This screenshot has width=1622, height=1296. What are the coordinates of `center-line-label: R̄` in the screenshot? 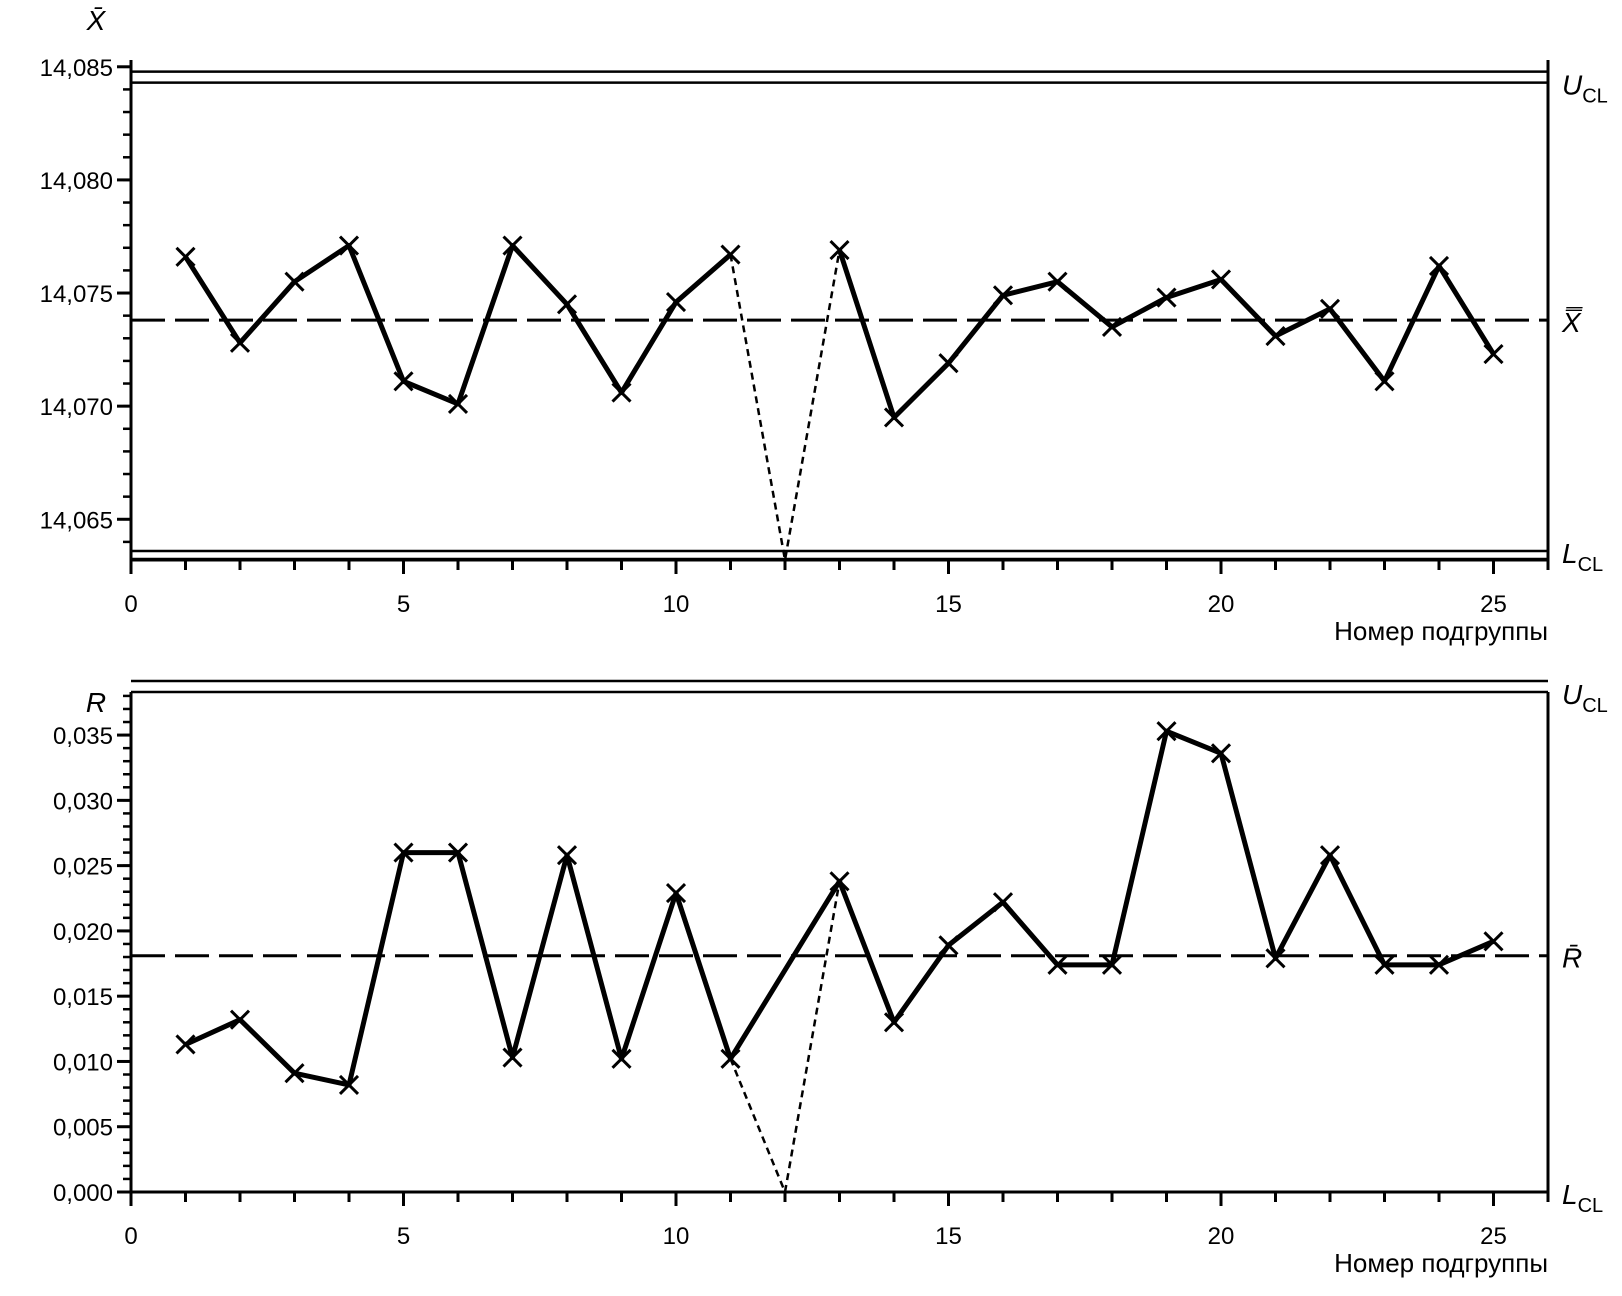 It's located at (1572, 958).